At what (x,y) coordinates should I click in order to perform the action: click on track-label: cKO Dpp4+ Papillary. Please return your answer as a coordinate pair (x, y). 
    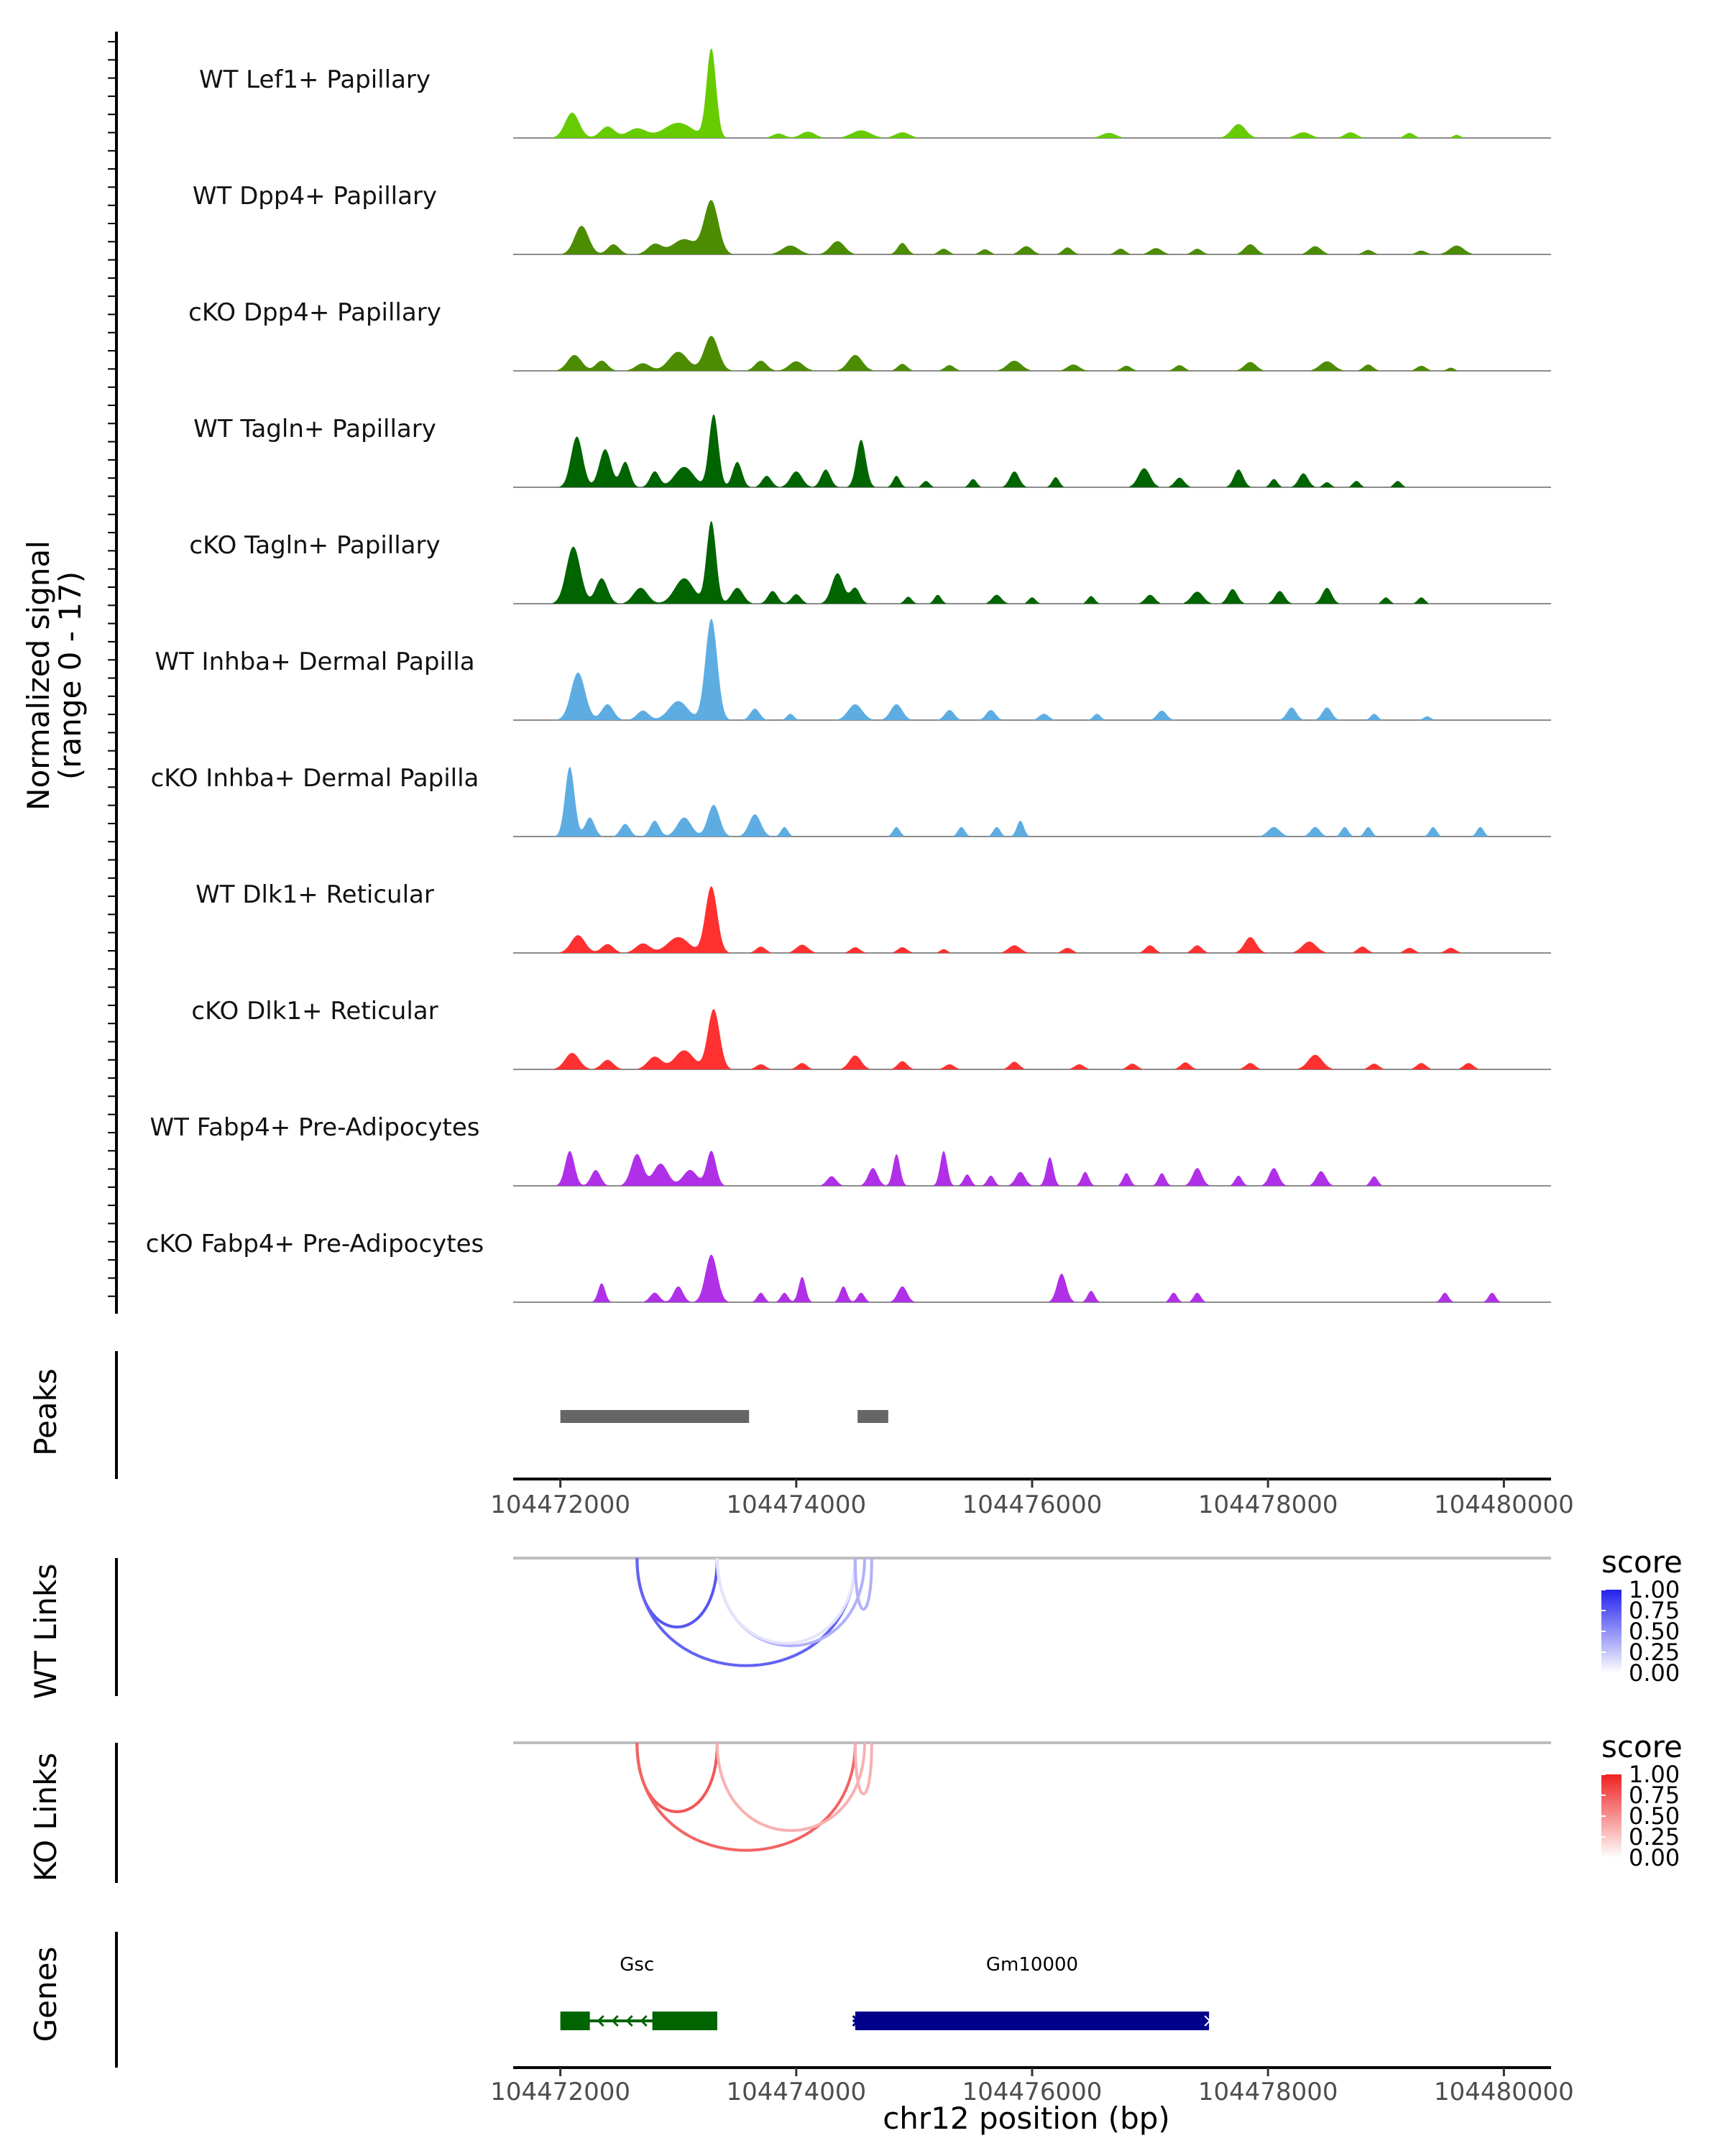
    Looking at the image, I should click on (314, 312).